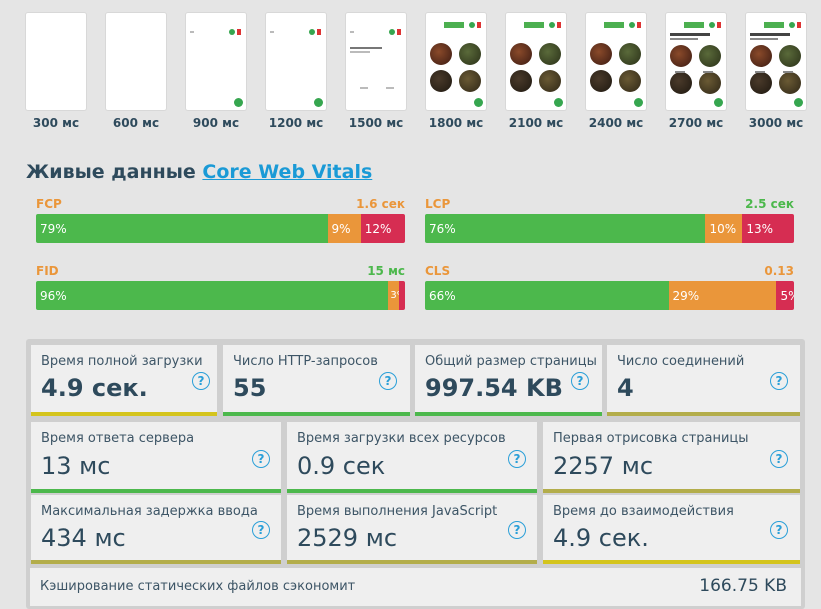 This screenshot has width=821, height=609. Describe the element at coordinates (722, 295) in the screenshot. I see `segment-needs-improvement: 29%` at that location.